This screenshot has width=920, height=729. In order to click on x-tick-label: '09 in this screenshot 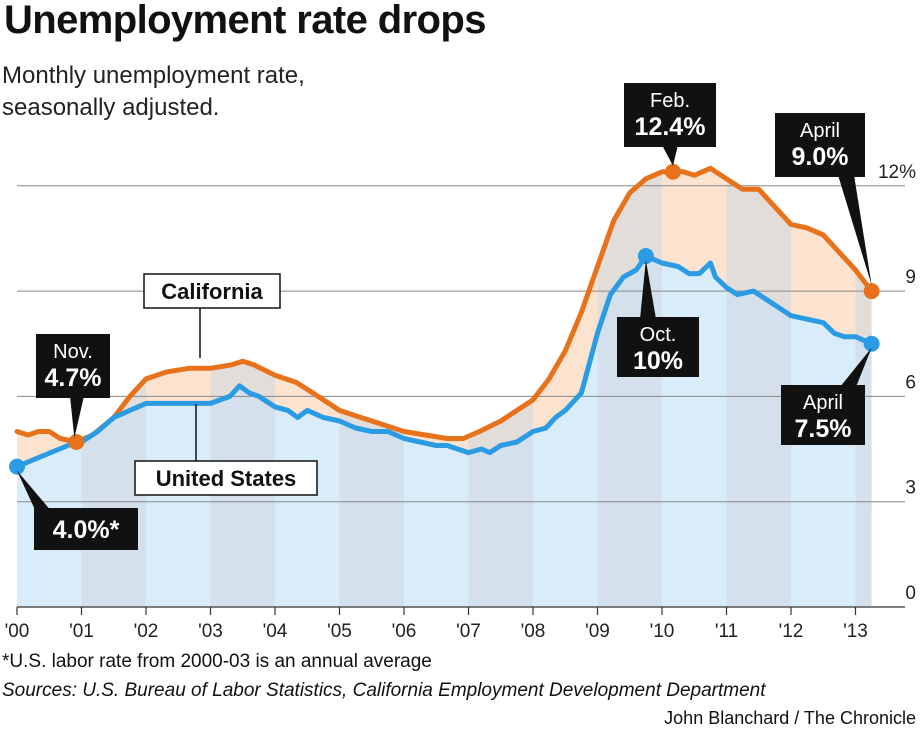, I will do `click(597, 631)`.